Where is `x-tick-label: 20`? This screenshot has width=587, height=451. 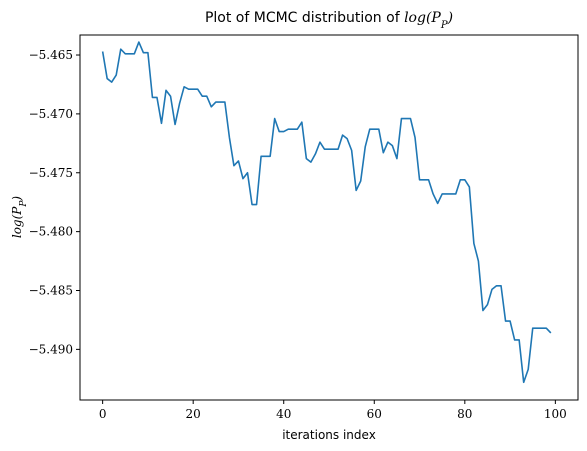
x-tick-label: 20 is located at coordinates (193, 414).